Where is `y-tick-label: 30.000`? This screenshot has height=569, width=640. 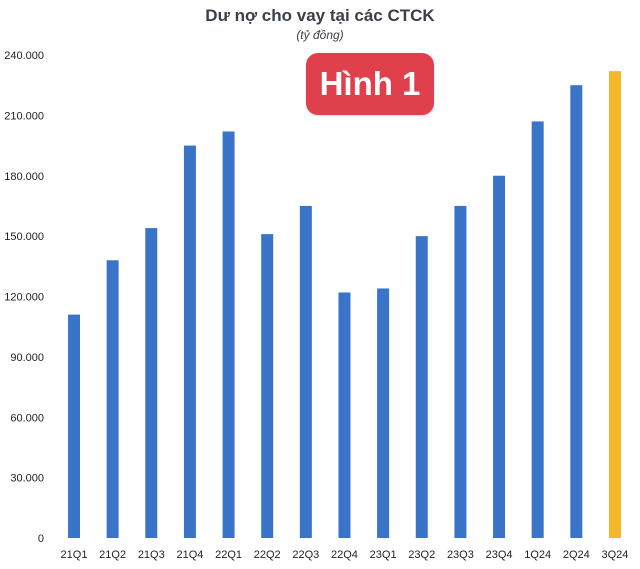 y-tick-label: 30.000 is located at coordinates (27, 479).